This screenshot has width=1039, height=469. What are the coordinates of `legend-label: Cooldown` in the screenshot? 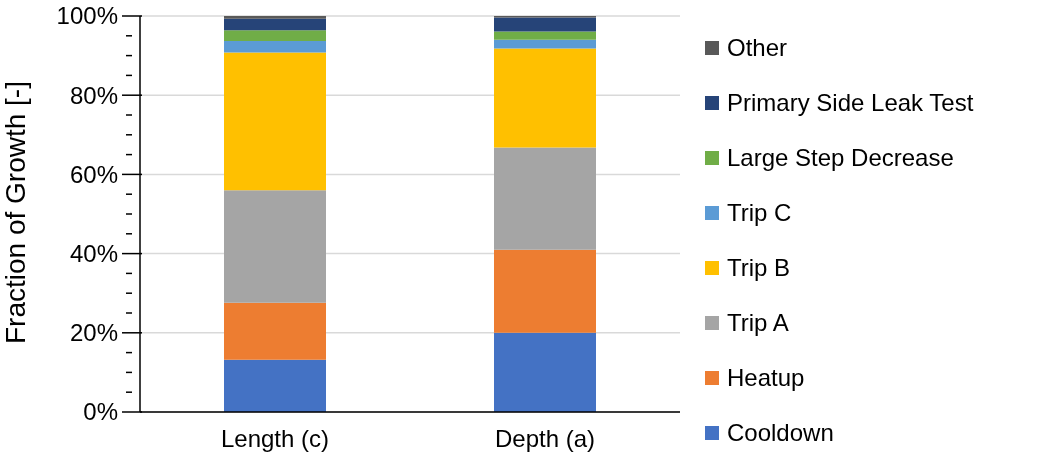 It's located at (780, 432).